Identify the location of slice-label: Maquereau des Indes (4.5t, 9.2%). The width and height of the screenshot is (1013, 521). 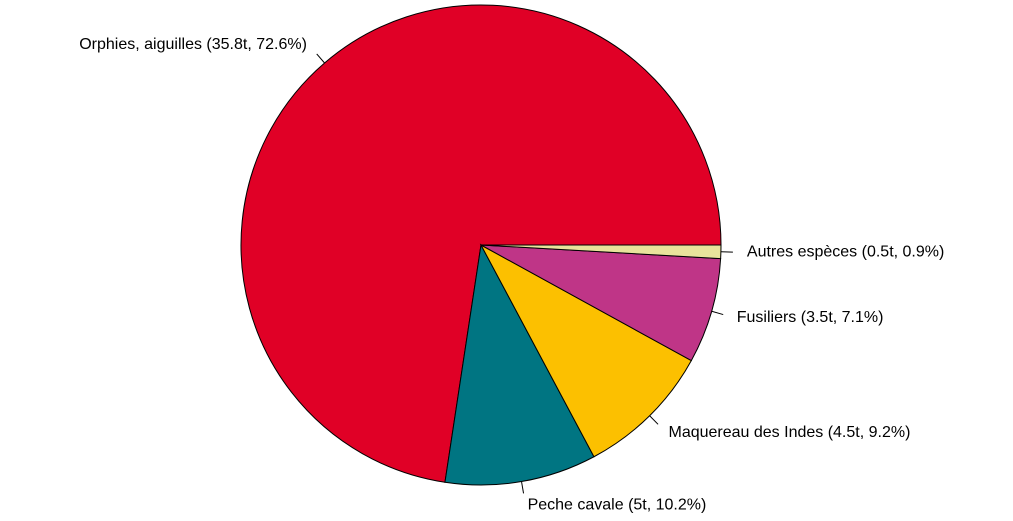
(789, 432).